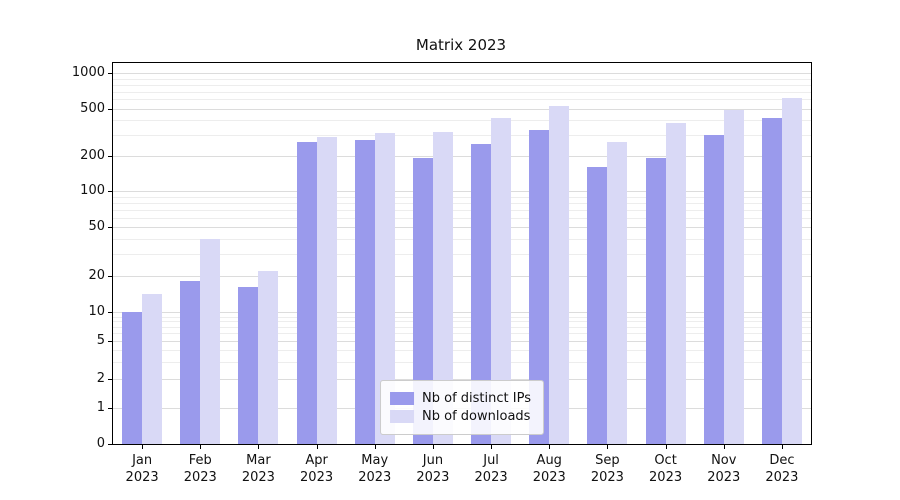 This screenshot has height=500, width=900. Describe the element at coordinates (96, 275) in the screenshot. I see `y-tick-label: 20` at that location.